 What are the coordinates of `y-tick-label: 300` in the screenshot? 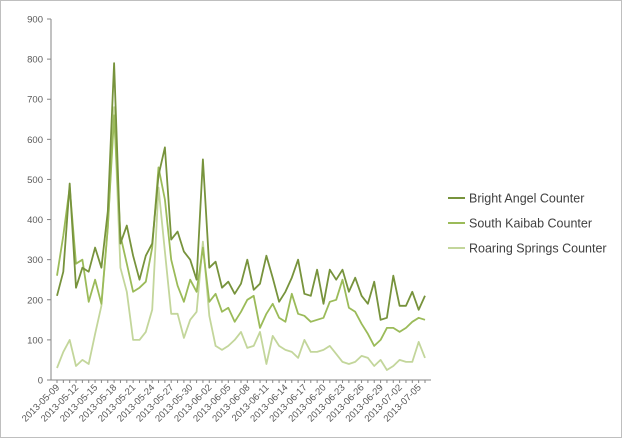 It's located at (35, 260).